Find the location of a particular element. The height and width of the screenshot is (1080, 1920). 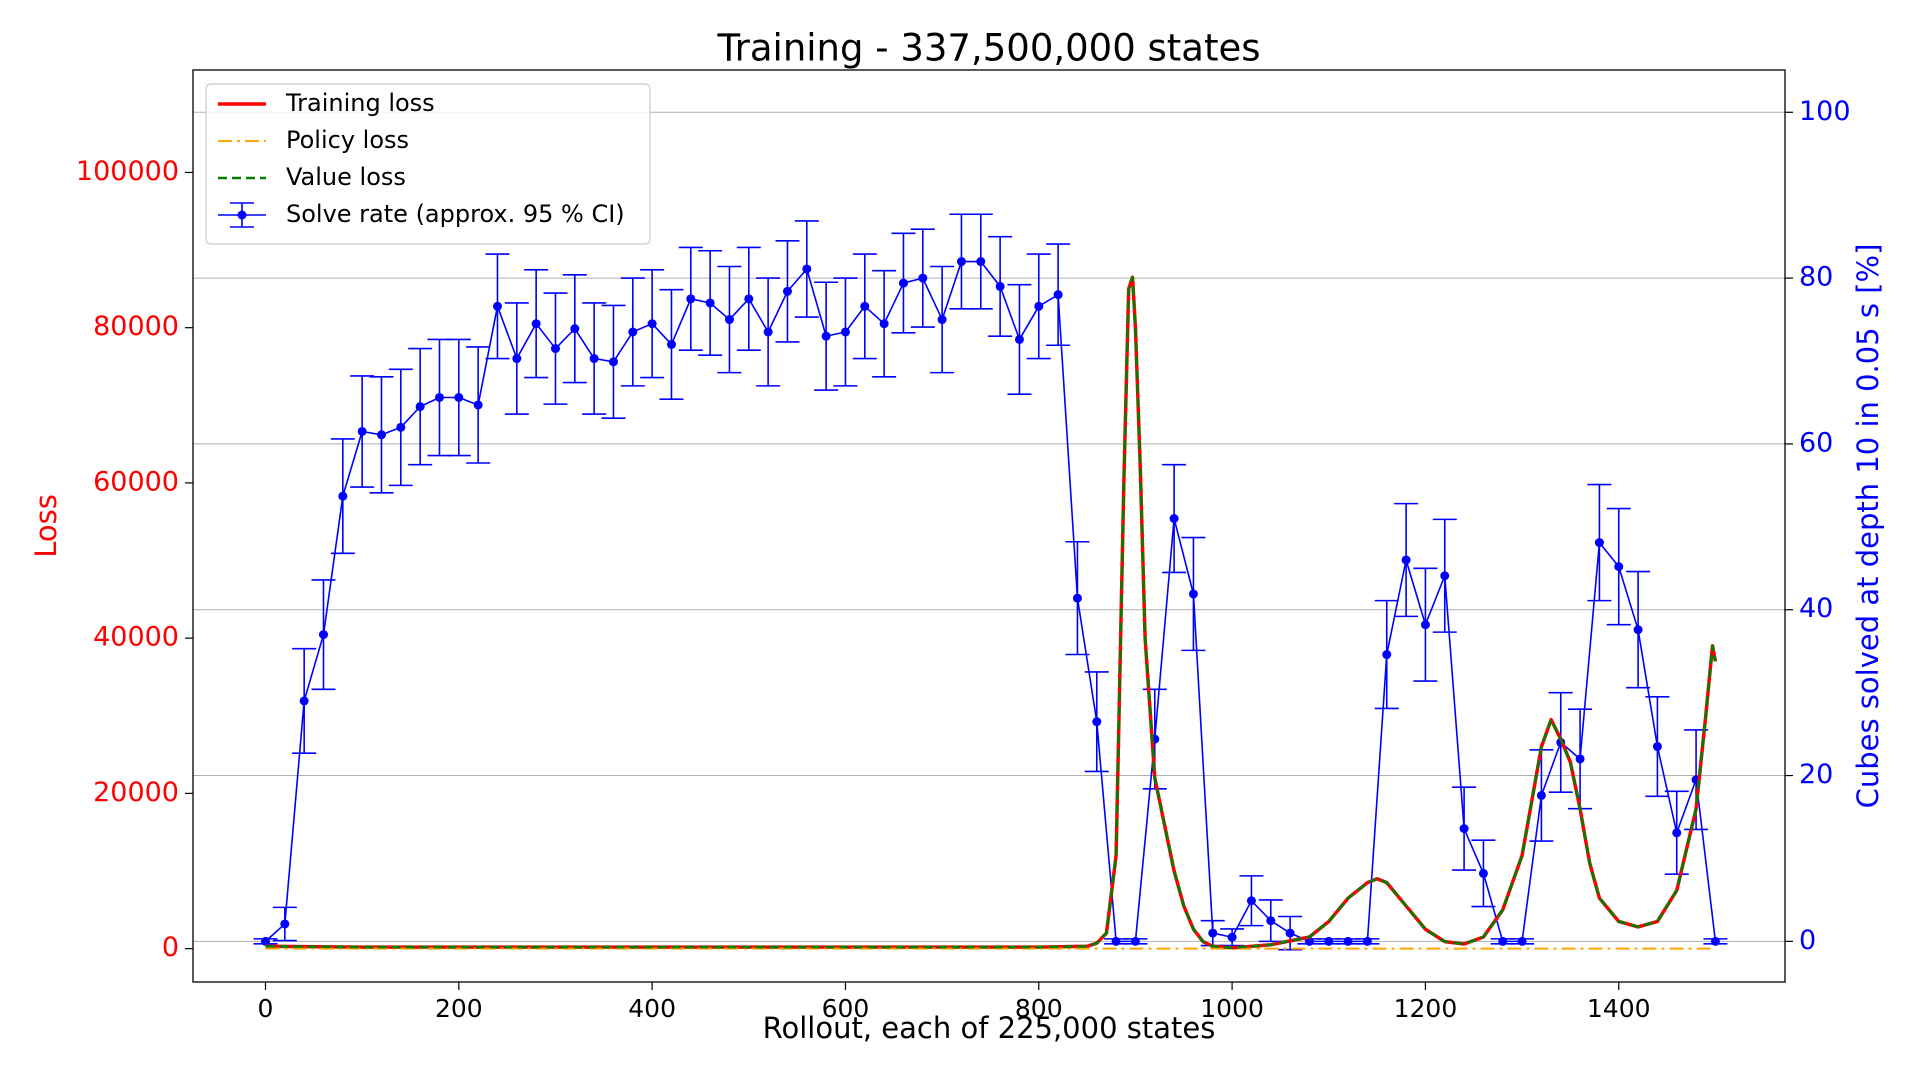

x-tick-label: 1400 is located at coordinates (1619, 1008).